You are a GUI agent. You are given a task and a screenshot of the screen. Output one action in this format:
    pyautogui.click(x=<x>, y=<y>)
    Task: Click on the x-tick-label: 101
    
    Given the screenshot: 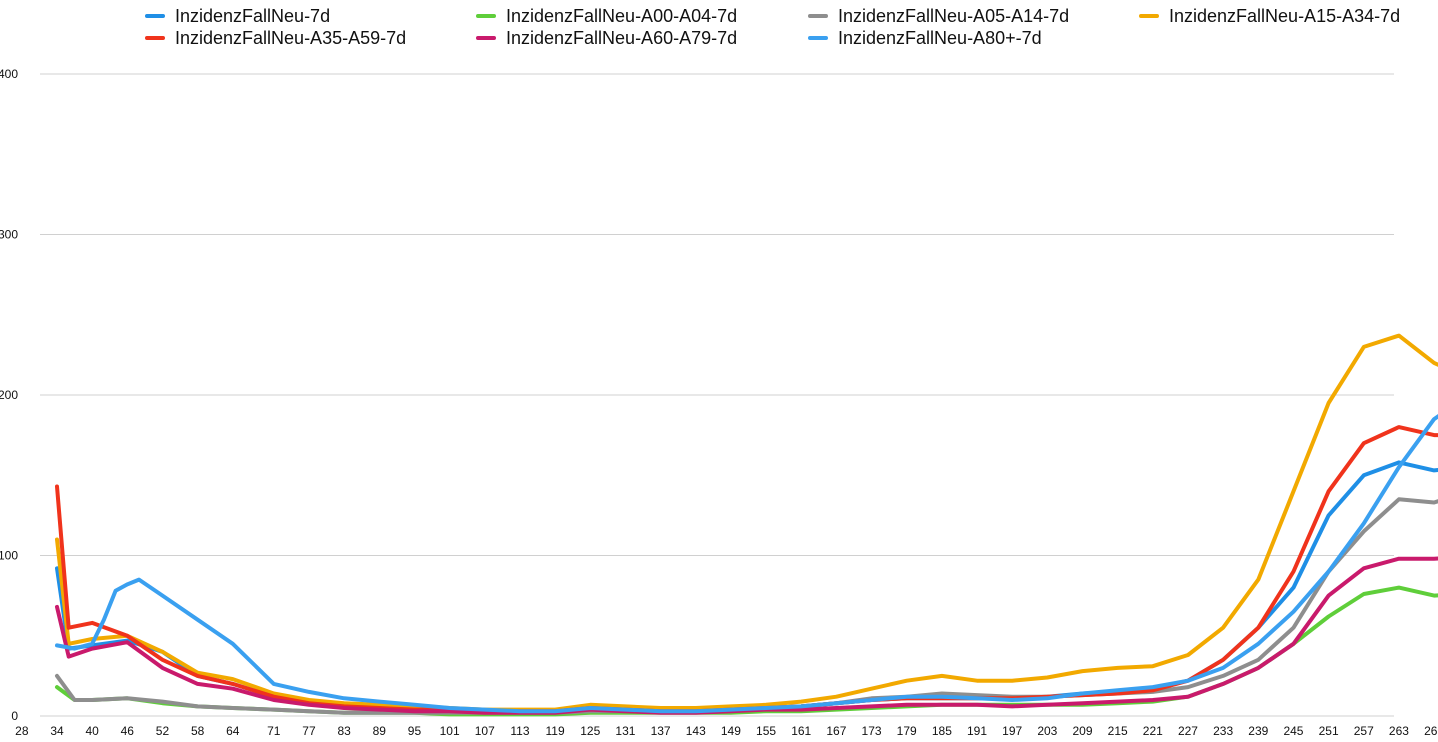 What is the action you would take?
    pyautogui.click(x=450, y=731)
    